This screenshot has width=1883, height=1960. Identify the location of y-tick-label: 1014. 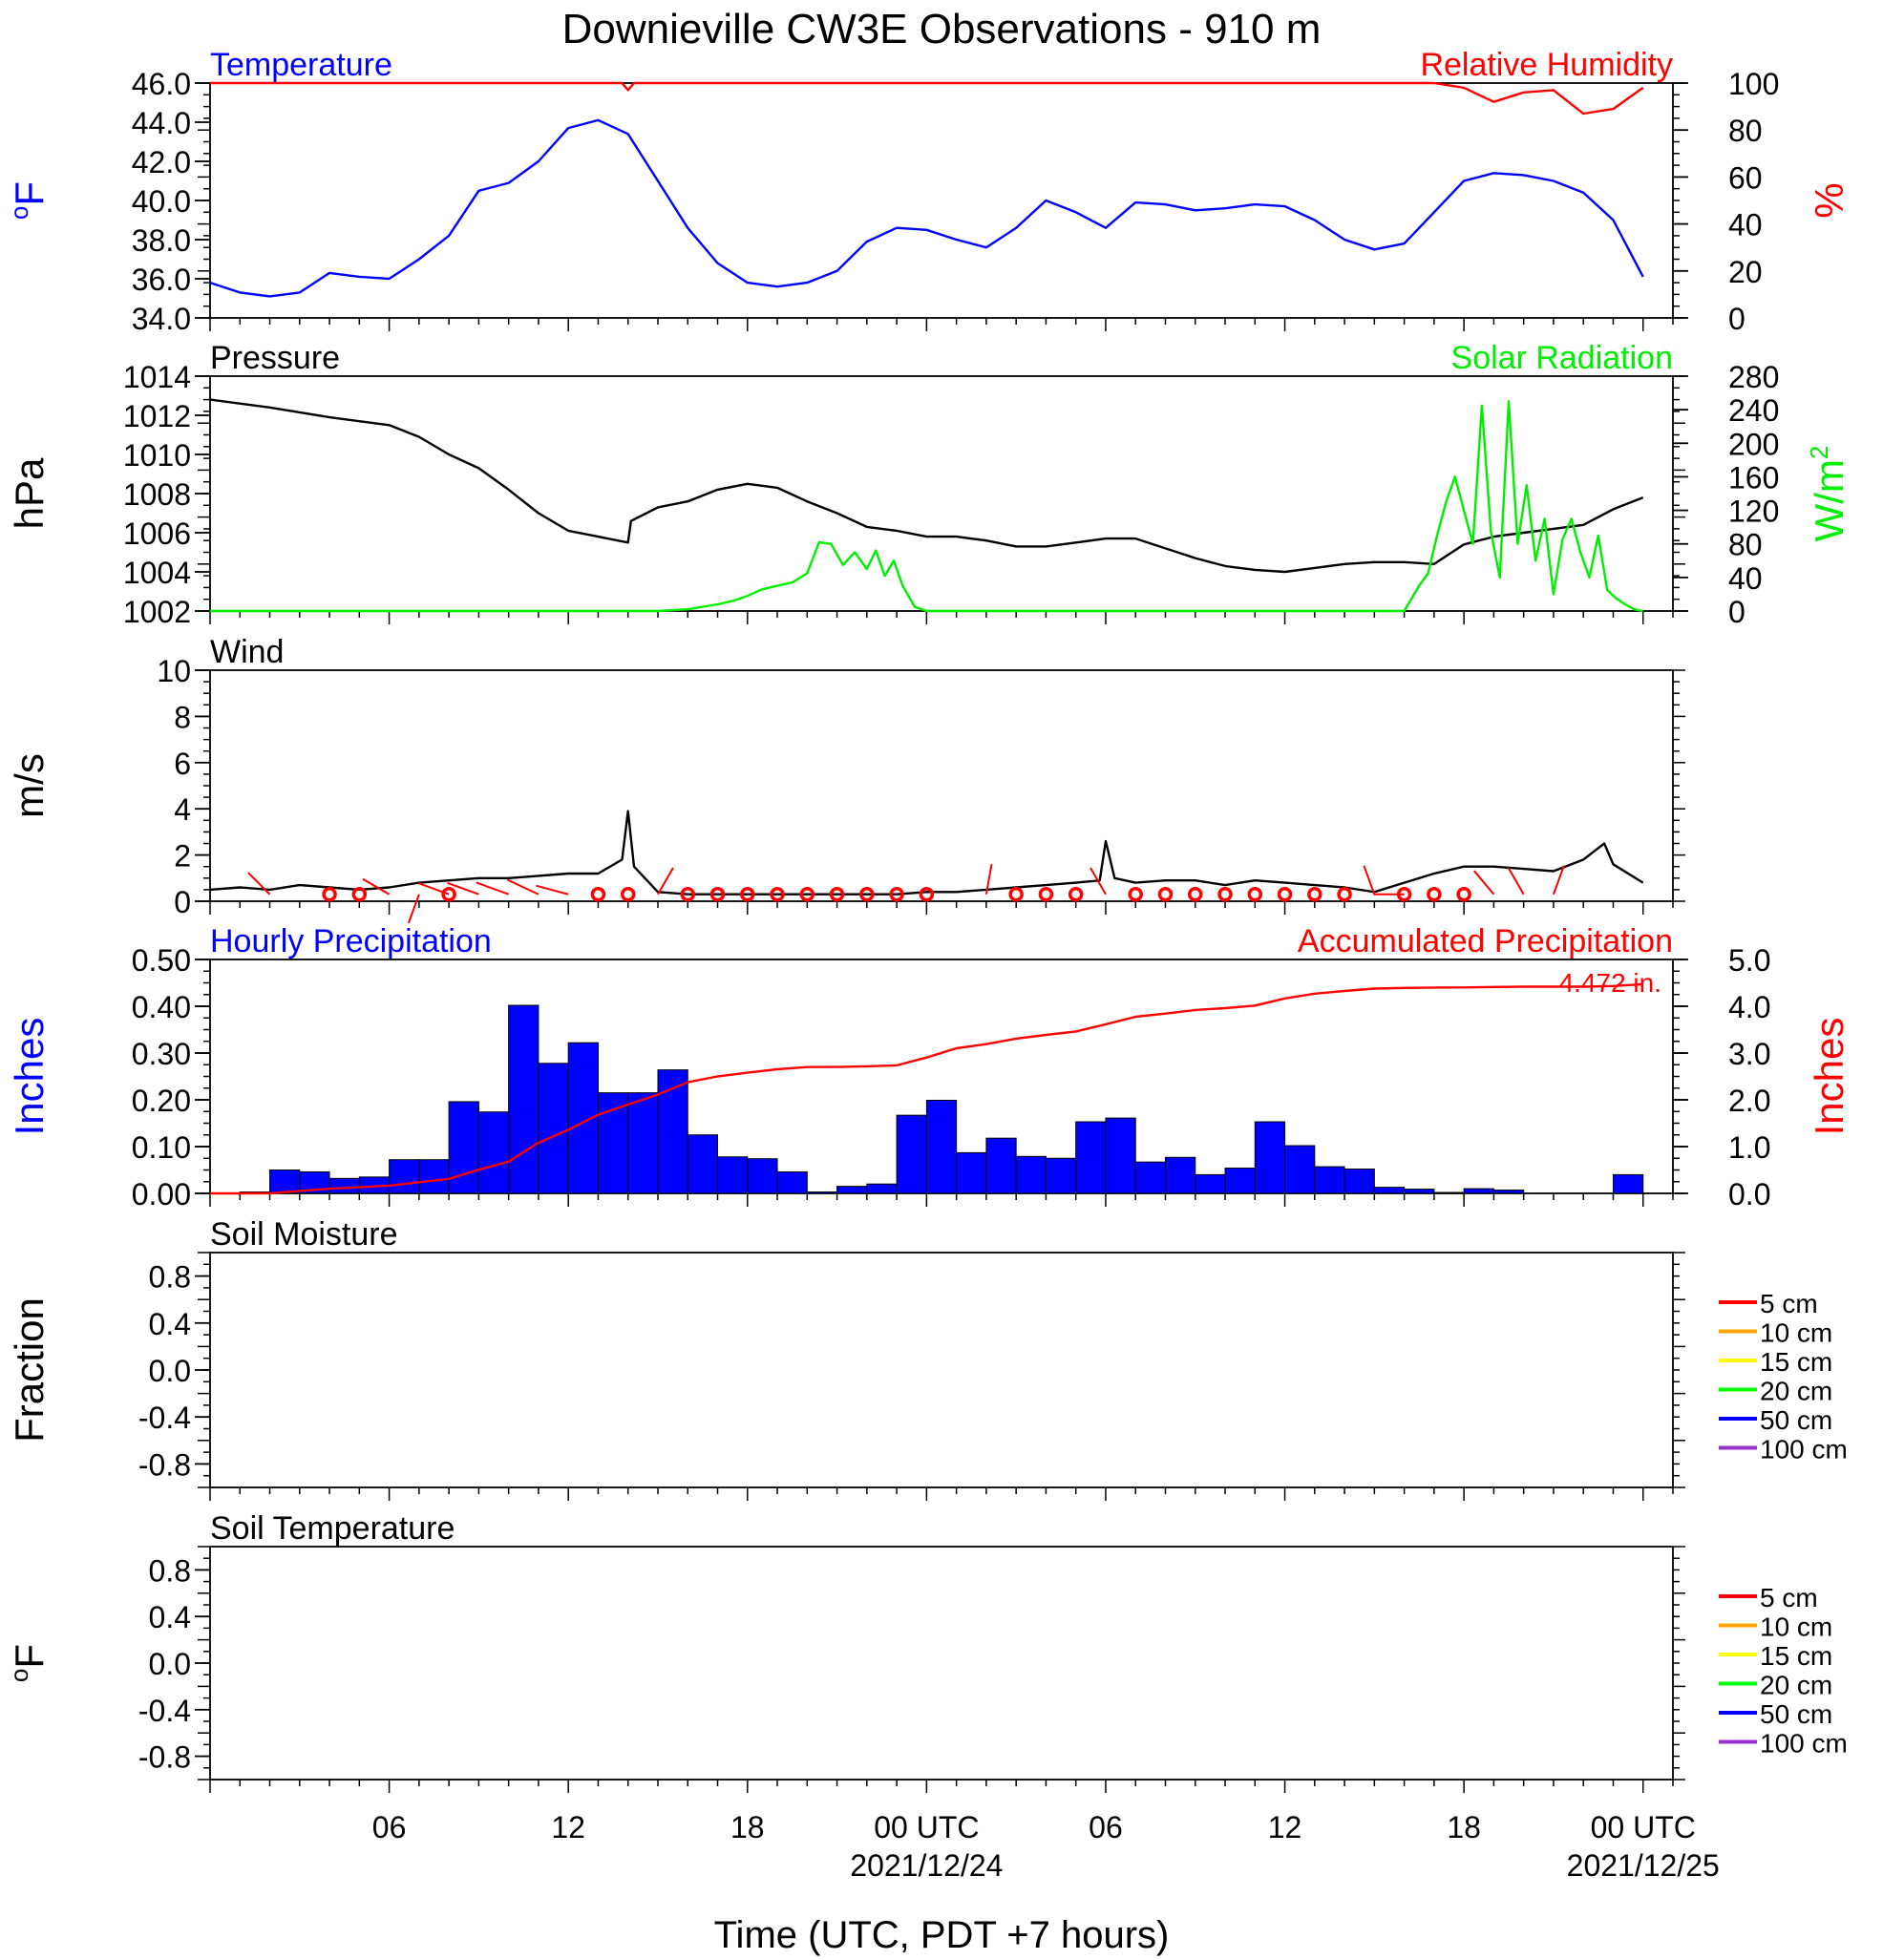
(157, 377).